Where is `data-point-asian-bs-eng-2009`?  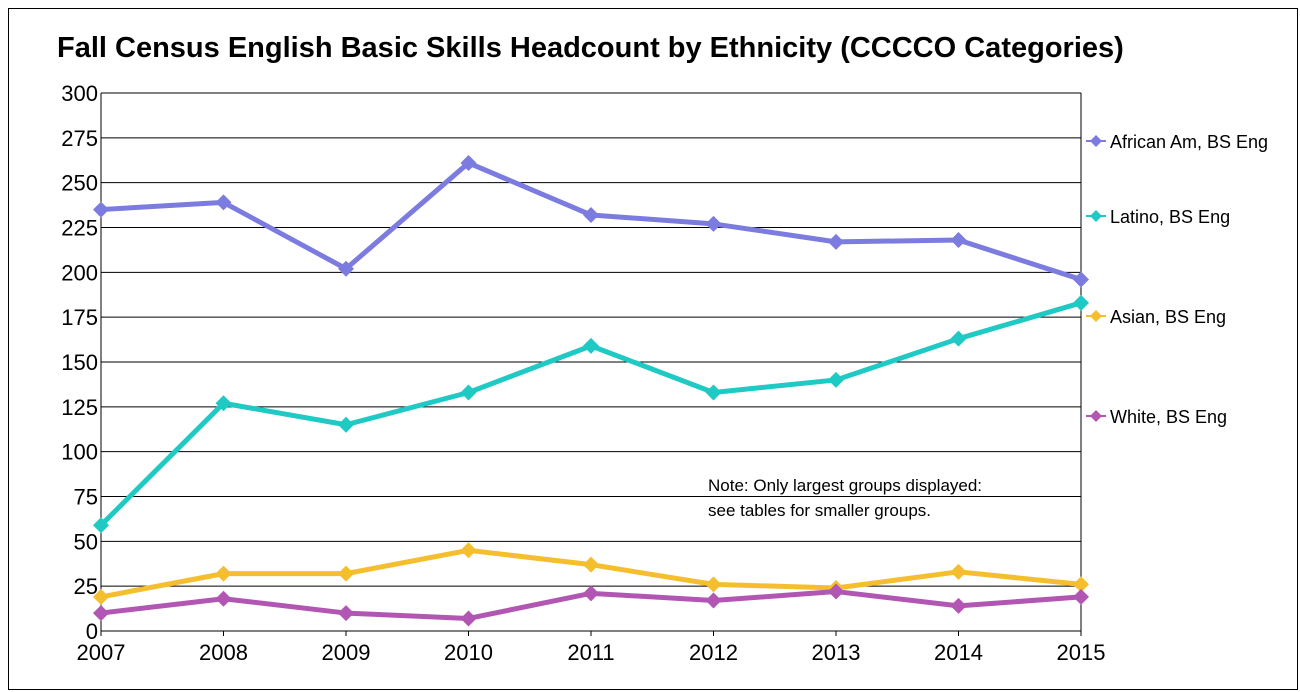 data-point-asian-bs-eng-2009 is located at coordinates (346, 573).